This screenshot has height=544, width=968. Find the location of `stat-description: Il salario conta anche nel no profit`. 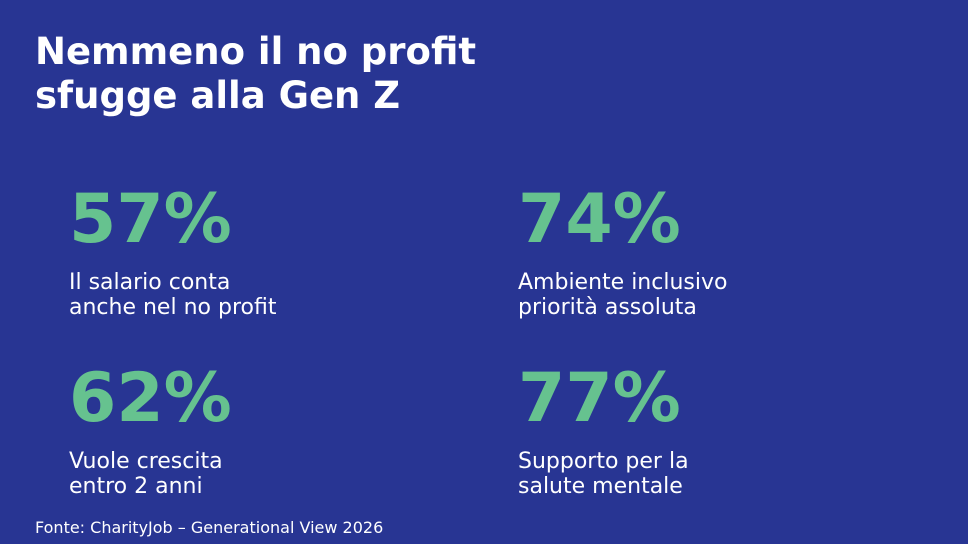

stat-description: Il salario conta anche nel no profit is located at coordinates (269, 295).